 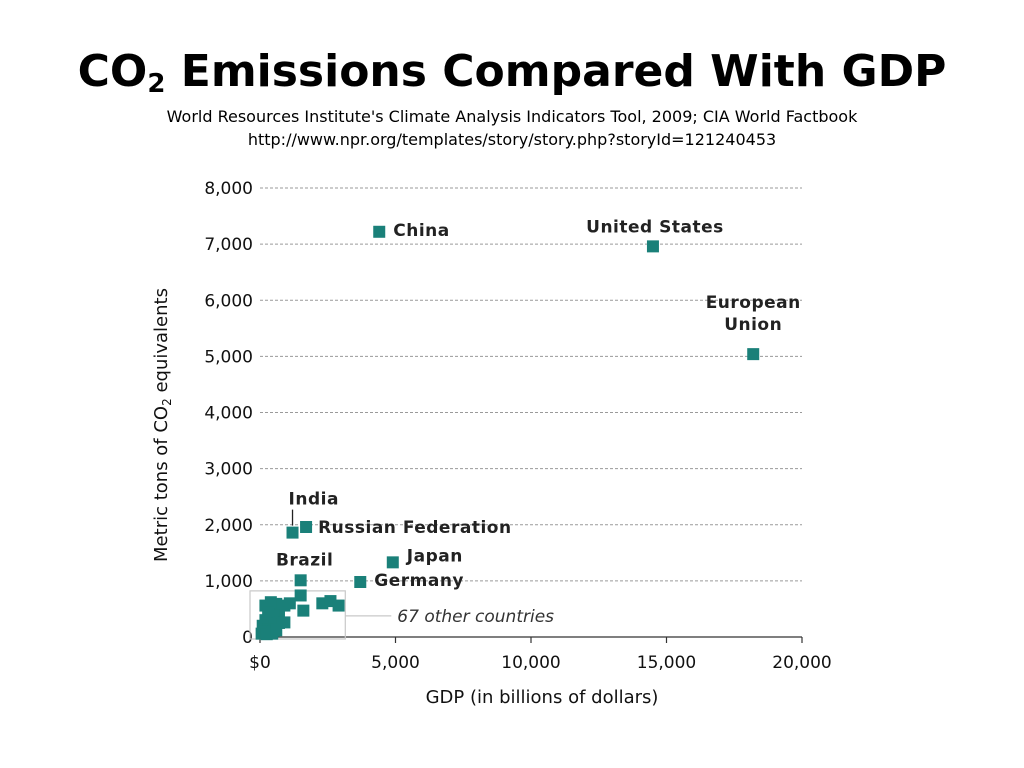 What do you see at coordinates (228, 414) in the screenshot?
I see `y-tick-label: 4,000` at bounding box center [228, 414].